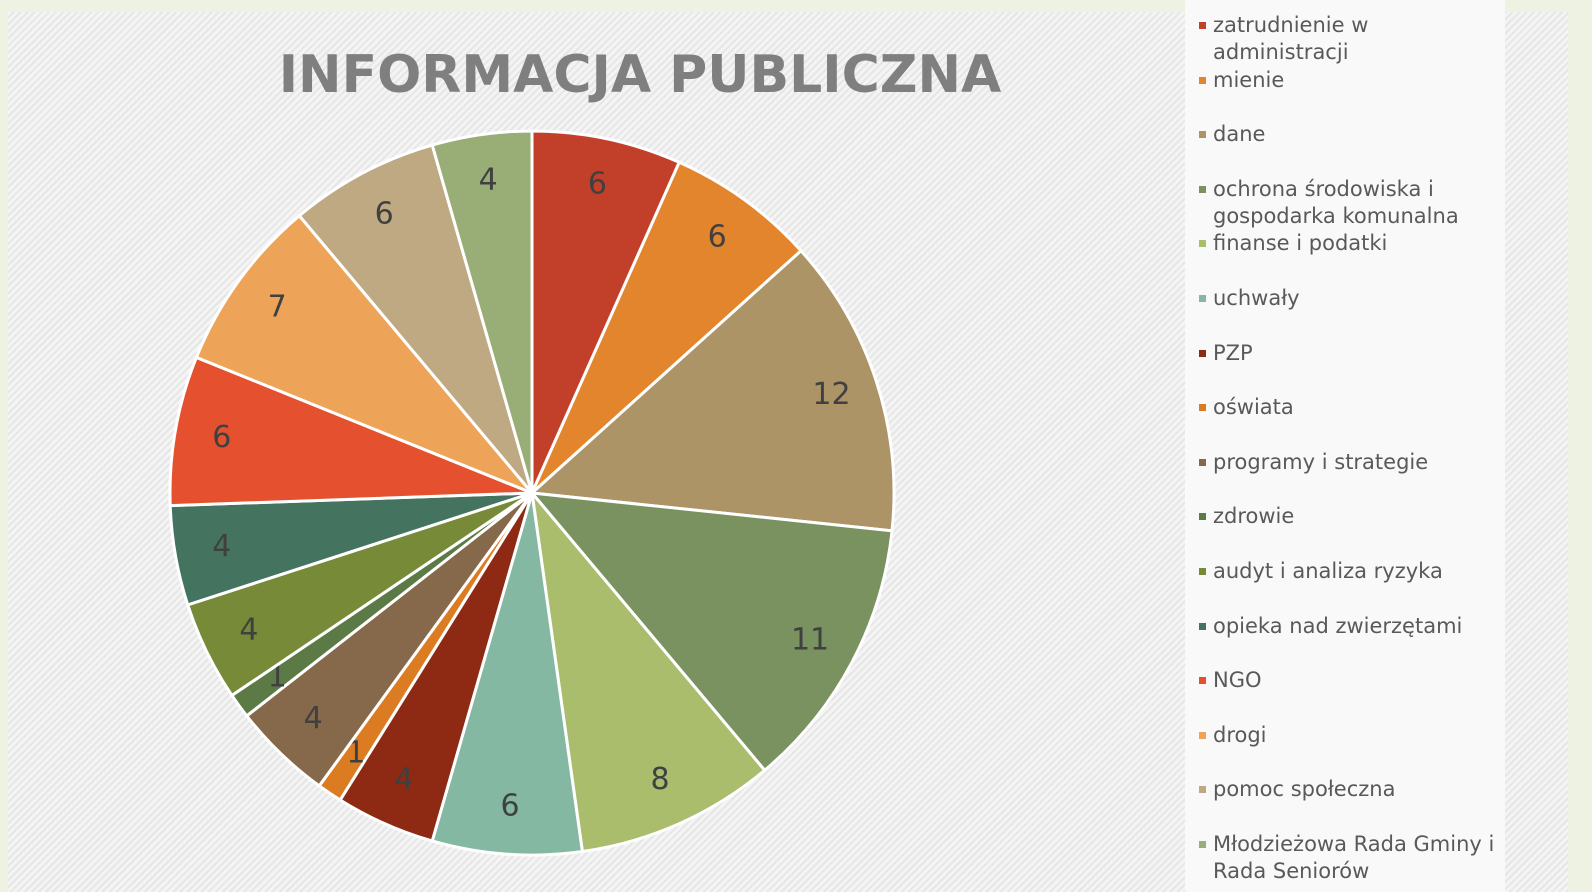 This screenshot has width=1592, height=892. I want to click on legend-entry: drogi, so click(1240, 734).